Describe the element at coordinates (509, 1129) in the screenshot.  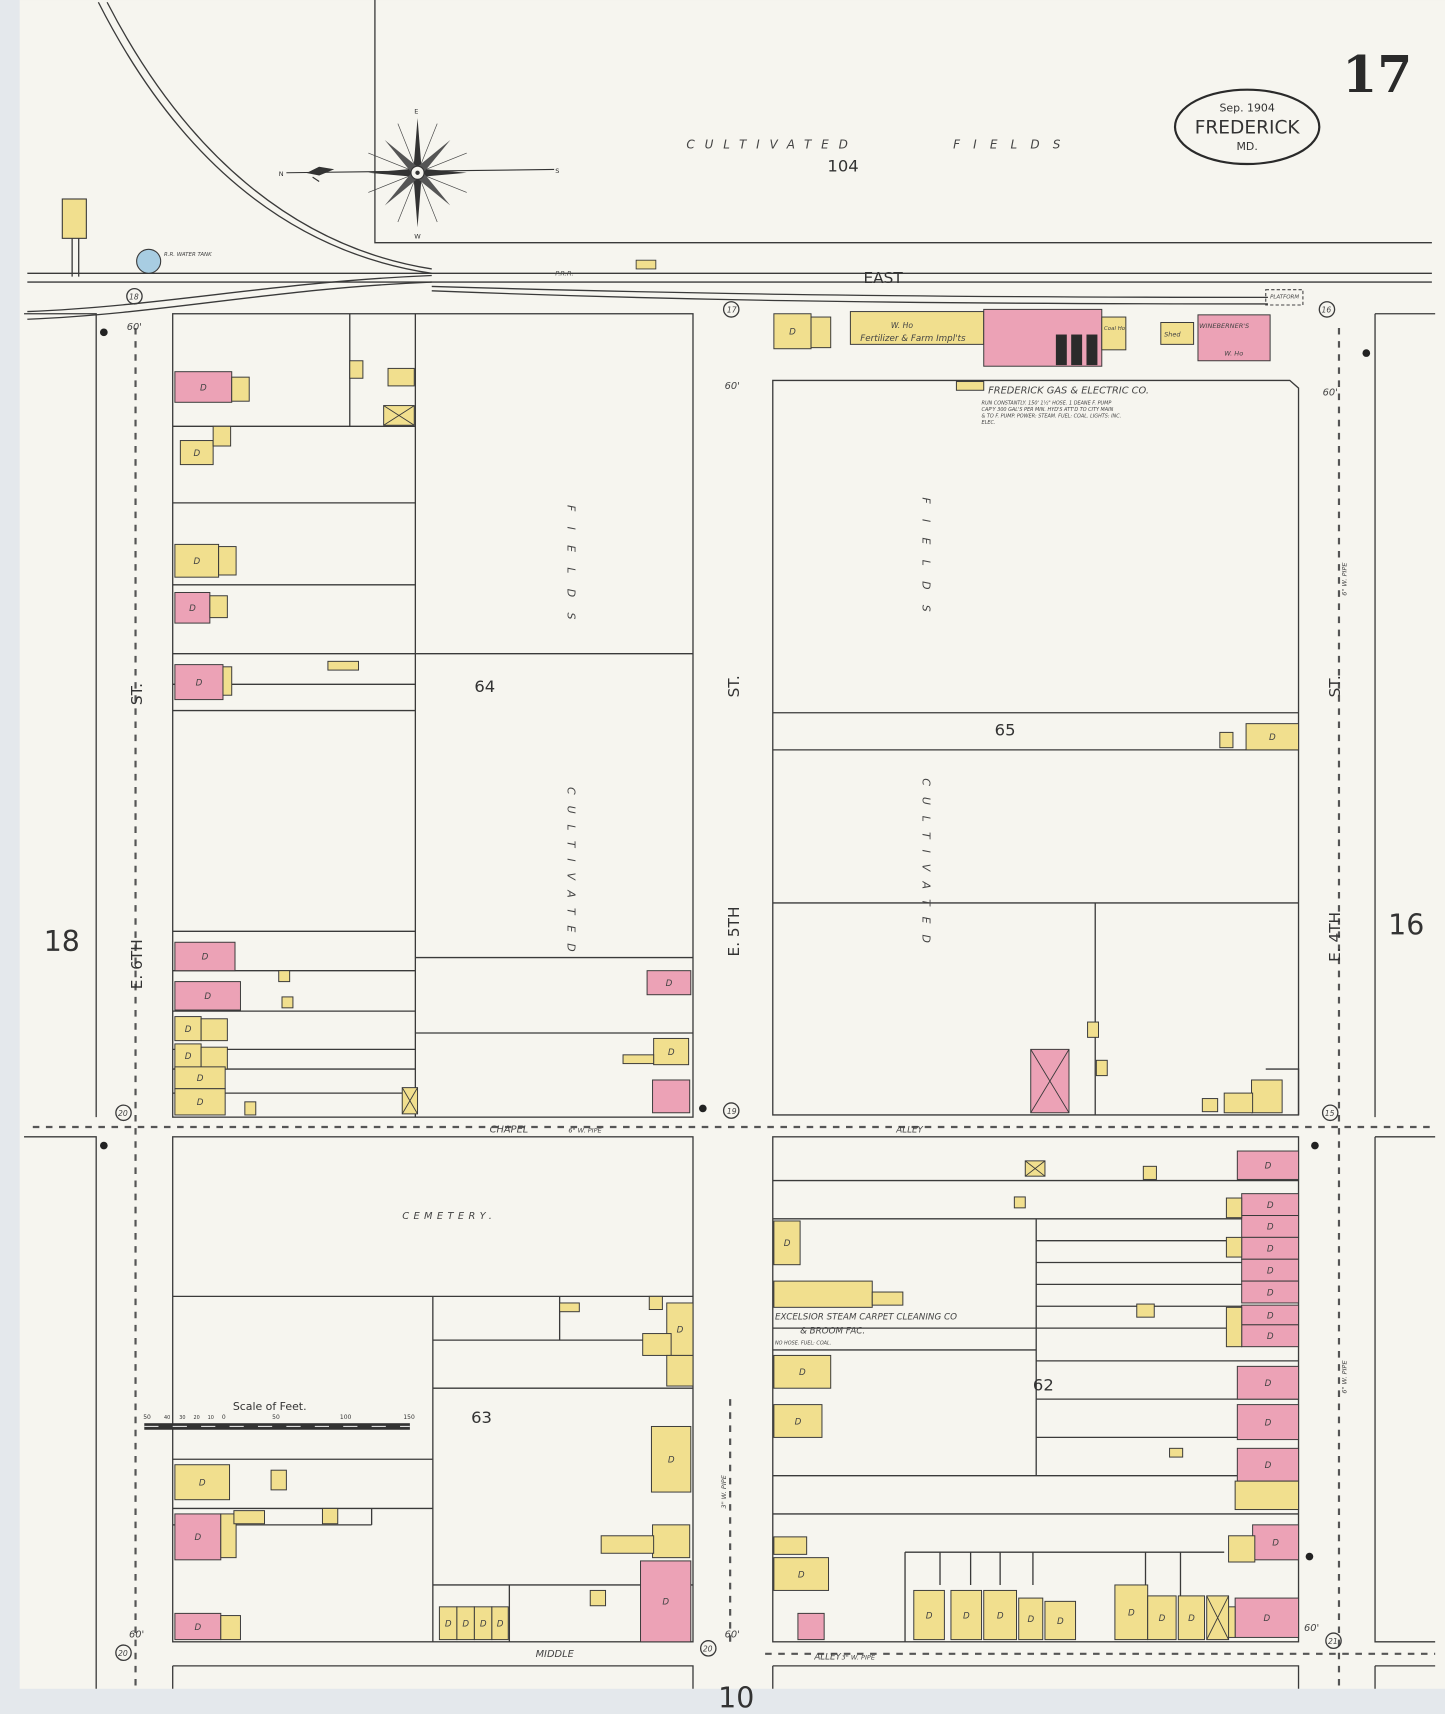
I see `street-chapel: CHAPEL` at that location.